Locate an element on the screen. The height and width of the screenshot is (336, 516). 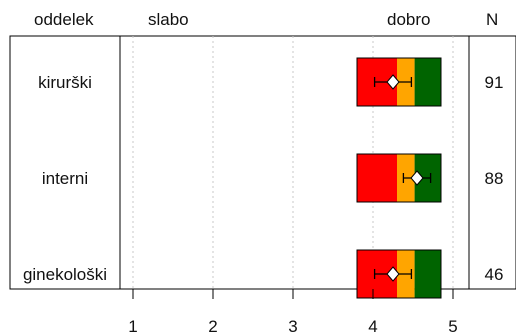
count-label: 88 is located at coordinates (494, 178).